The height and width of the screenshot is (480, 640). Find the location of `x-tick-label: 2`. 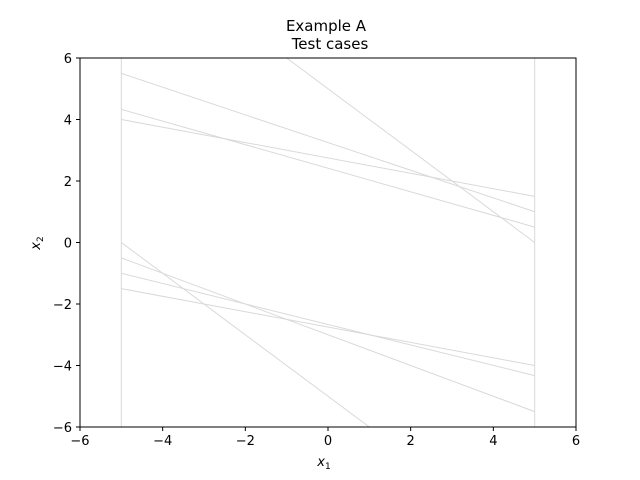

x-tick-label: 2 is located at coordinates (411, 441).